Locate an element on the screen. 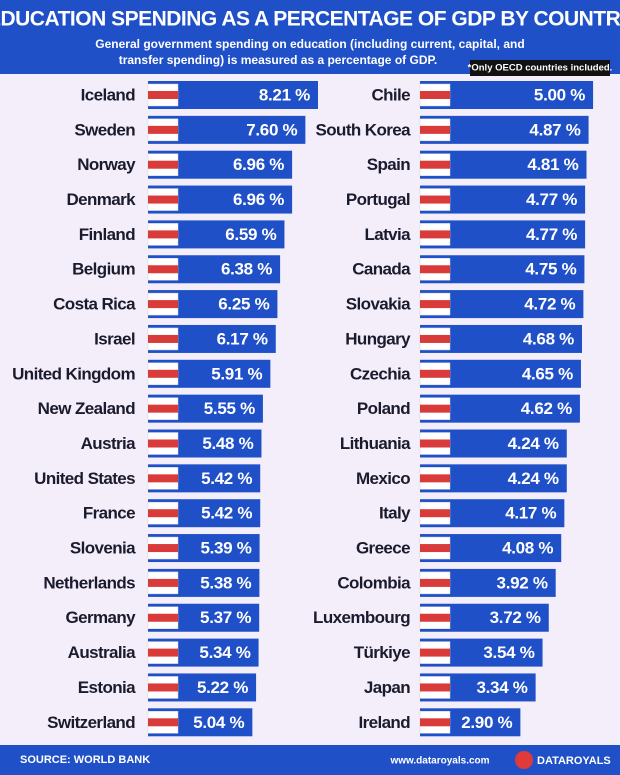 Image resolution: width=620 pixels, height=775 pixels. category-label: Colombia is located at coordinates (374, 582).